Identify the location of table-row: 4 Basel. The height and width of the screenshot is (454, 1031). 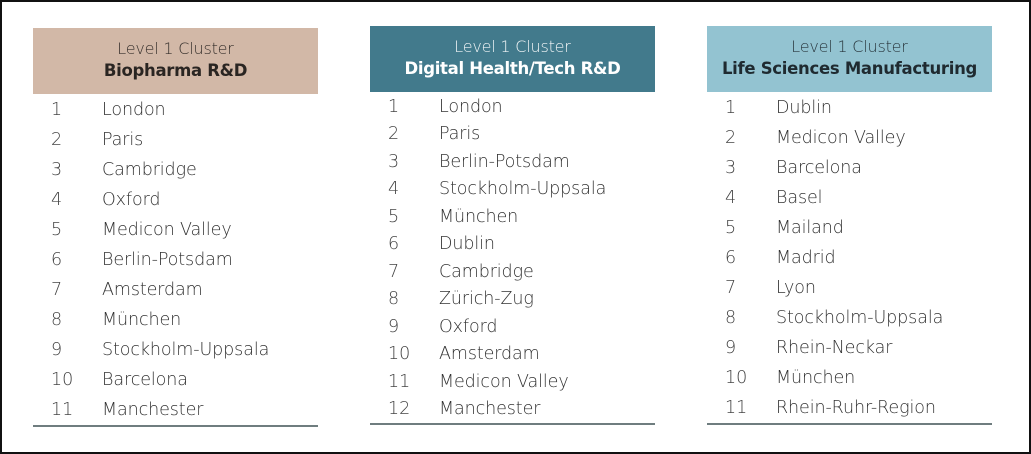
(849, 198).